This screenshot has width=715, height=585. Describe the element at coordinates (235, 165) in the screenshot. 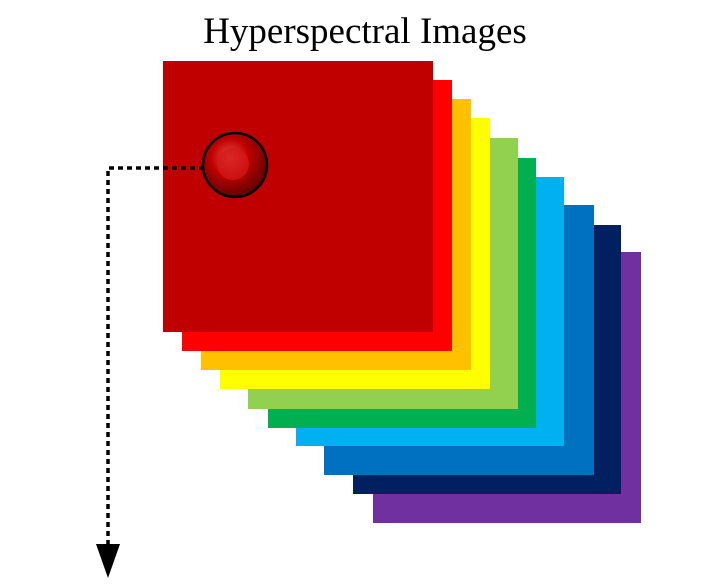

I see `pixel-marker-icon` at that location.